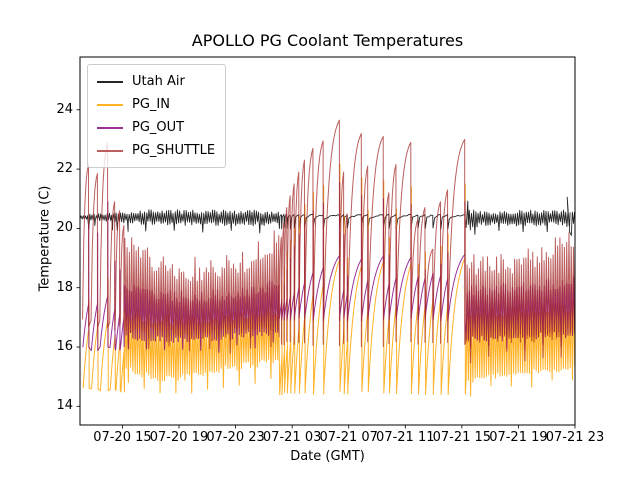 This screenshot has height=480, width=640. I want to click on legend: Utah Air PG_IN PG_OUT PG_SHUTTLE, so click(157, 116).